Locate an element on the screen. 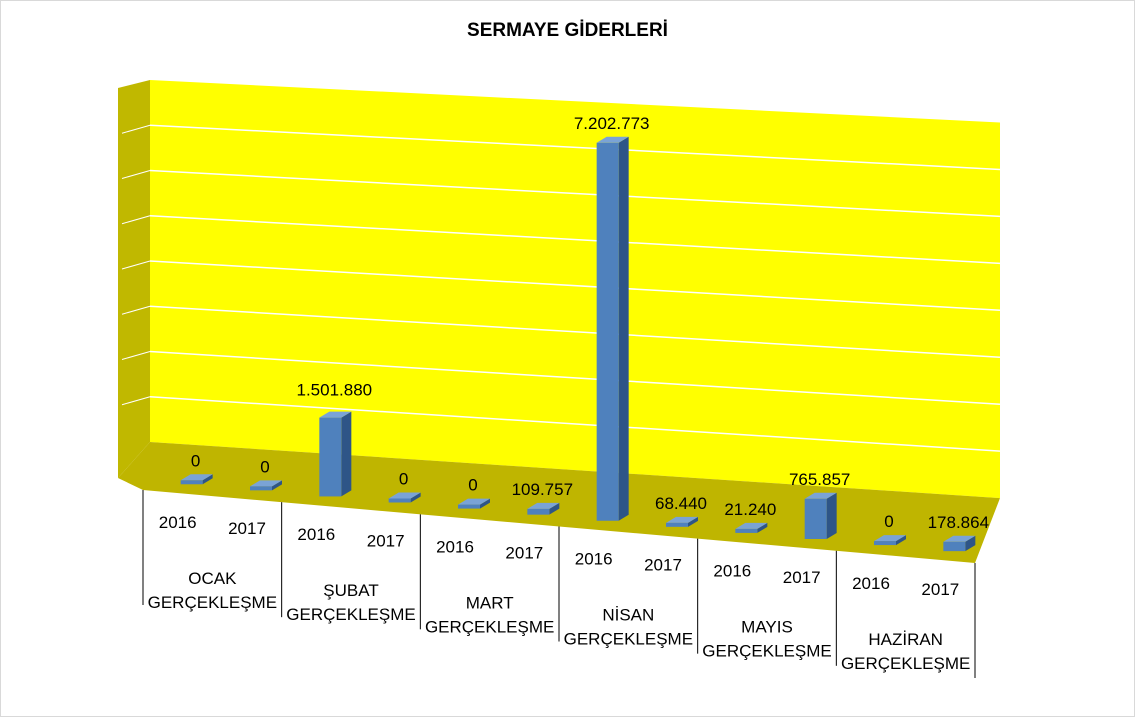  data-label: 68.440 is located at coordinates (681, 503).